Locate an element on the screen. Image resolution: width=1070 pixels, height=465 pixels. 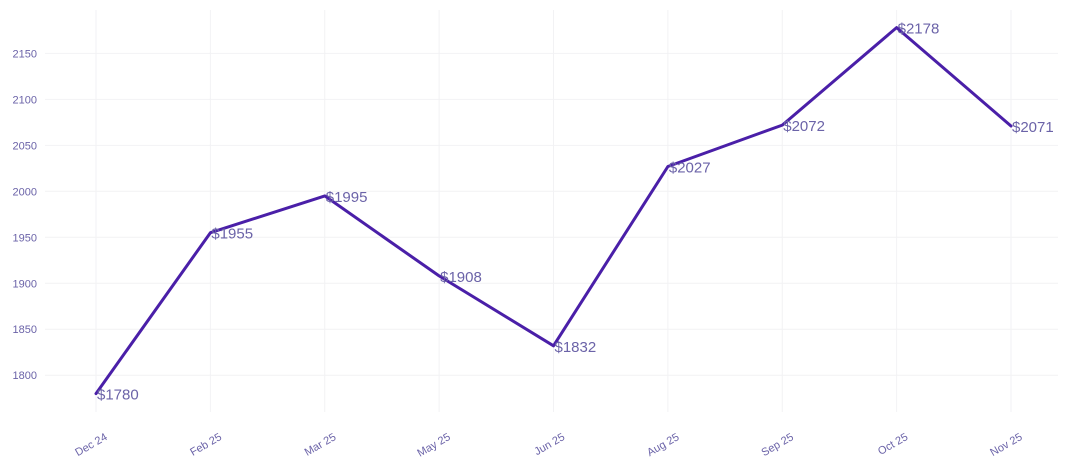
data-label: $2178 is located at coordinates (919, 29).